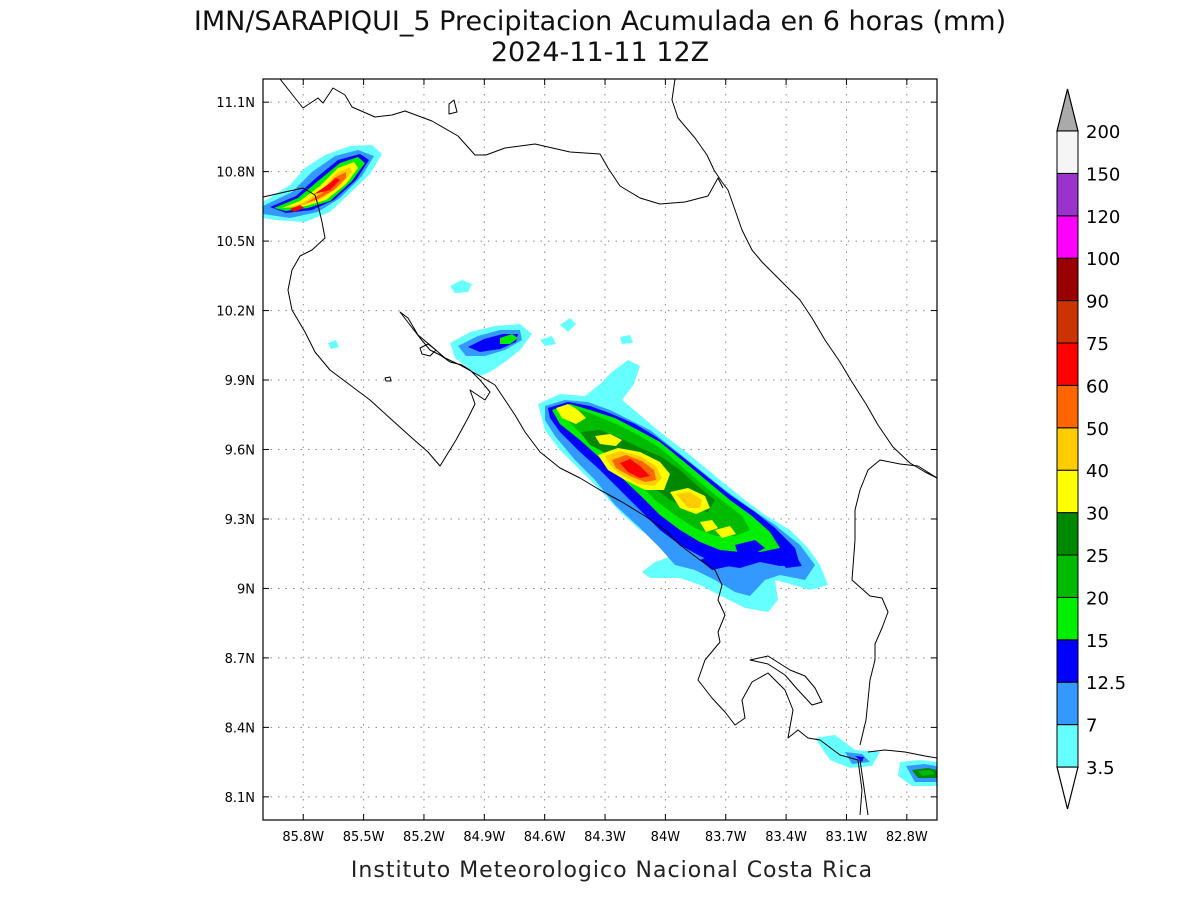  I want to click on lat-tick-label: 10.2N, so click(235, 312).